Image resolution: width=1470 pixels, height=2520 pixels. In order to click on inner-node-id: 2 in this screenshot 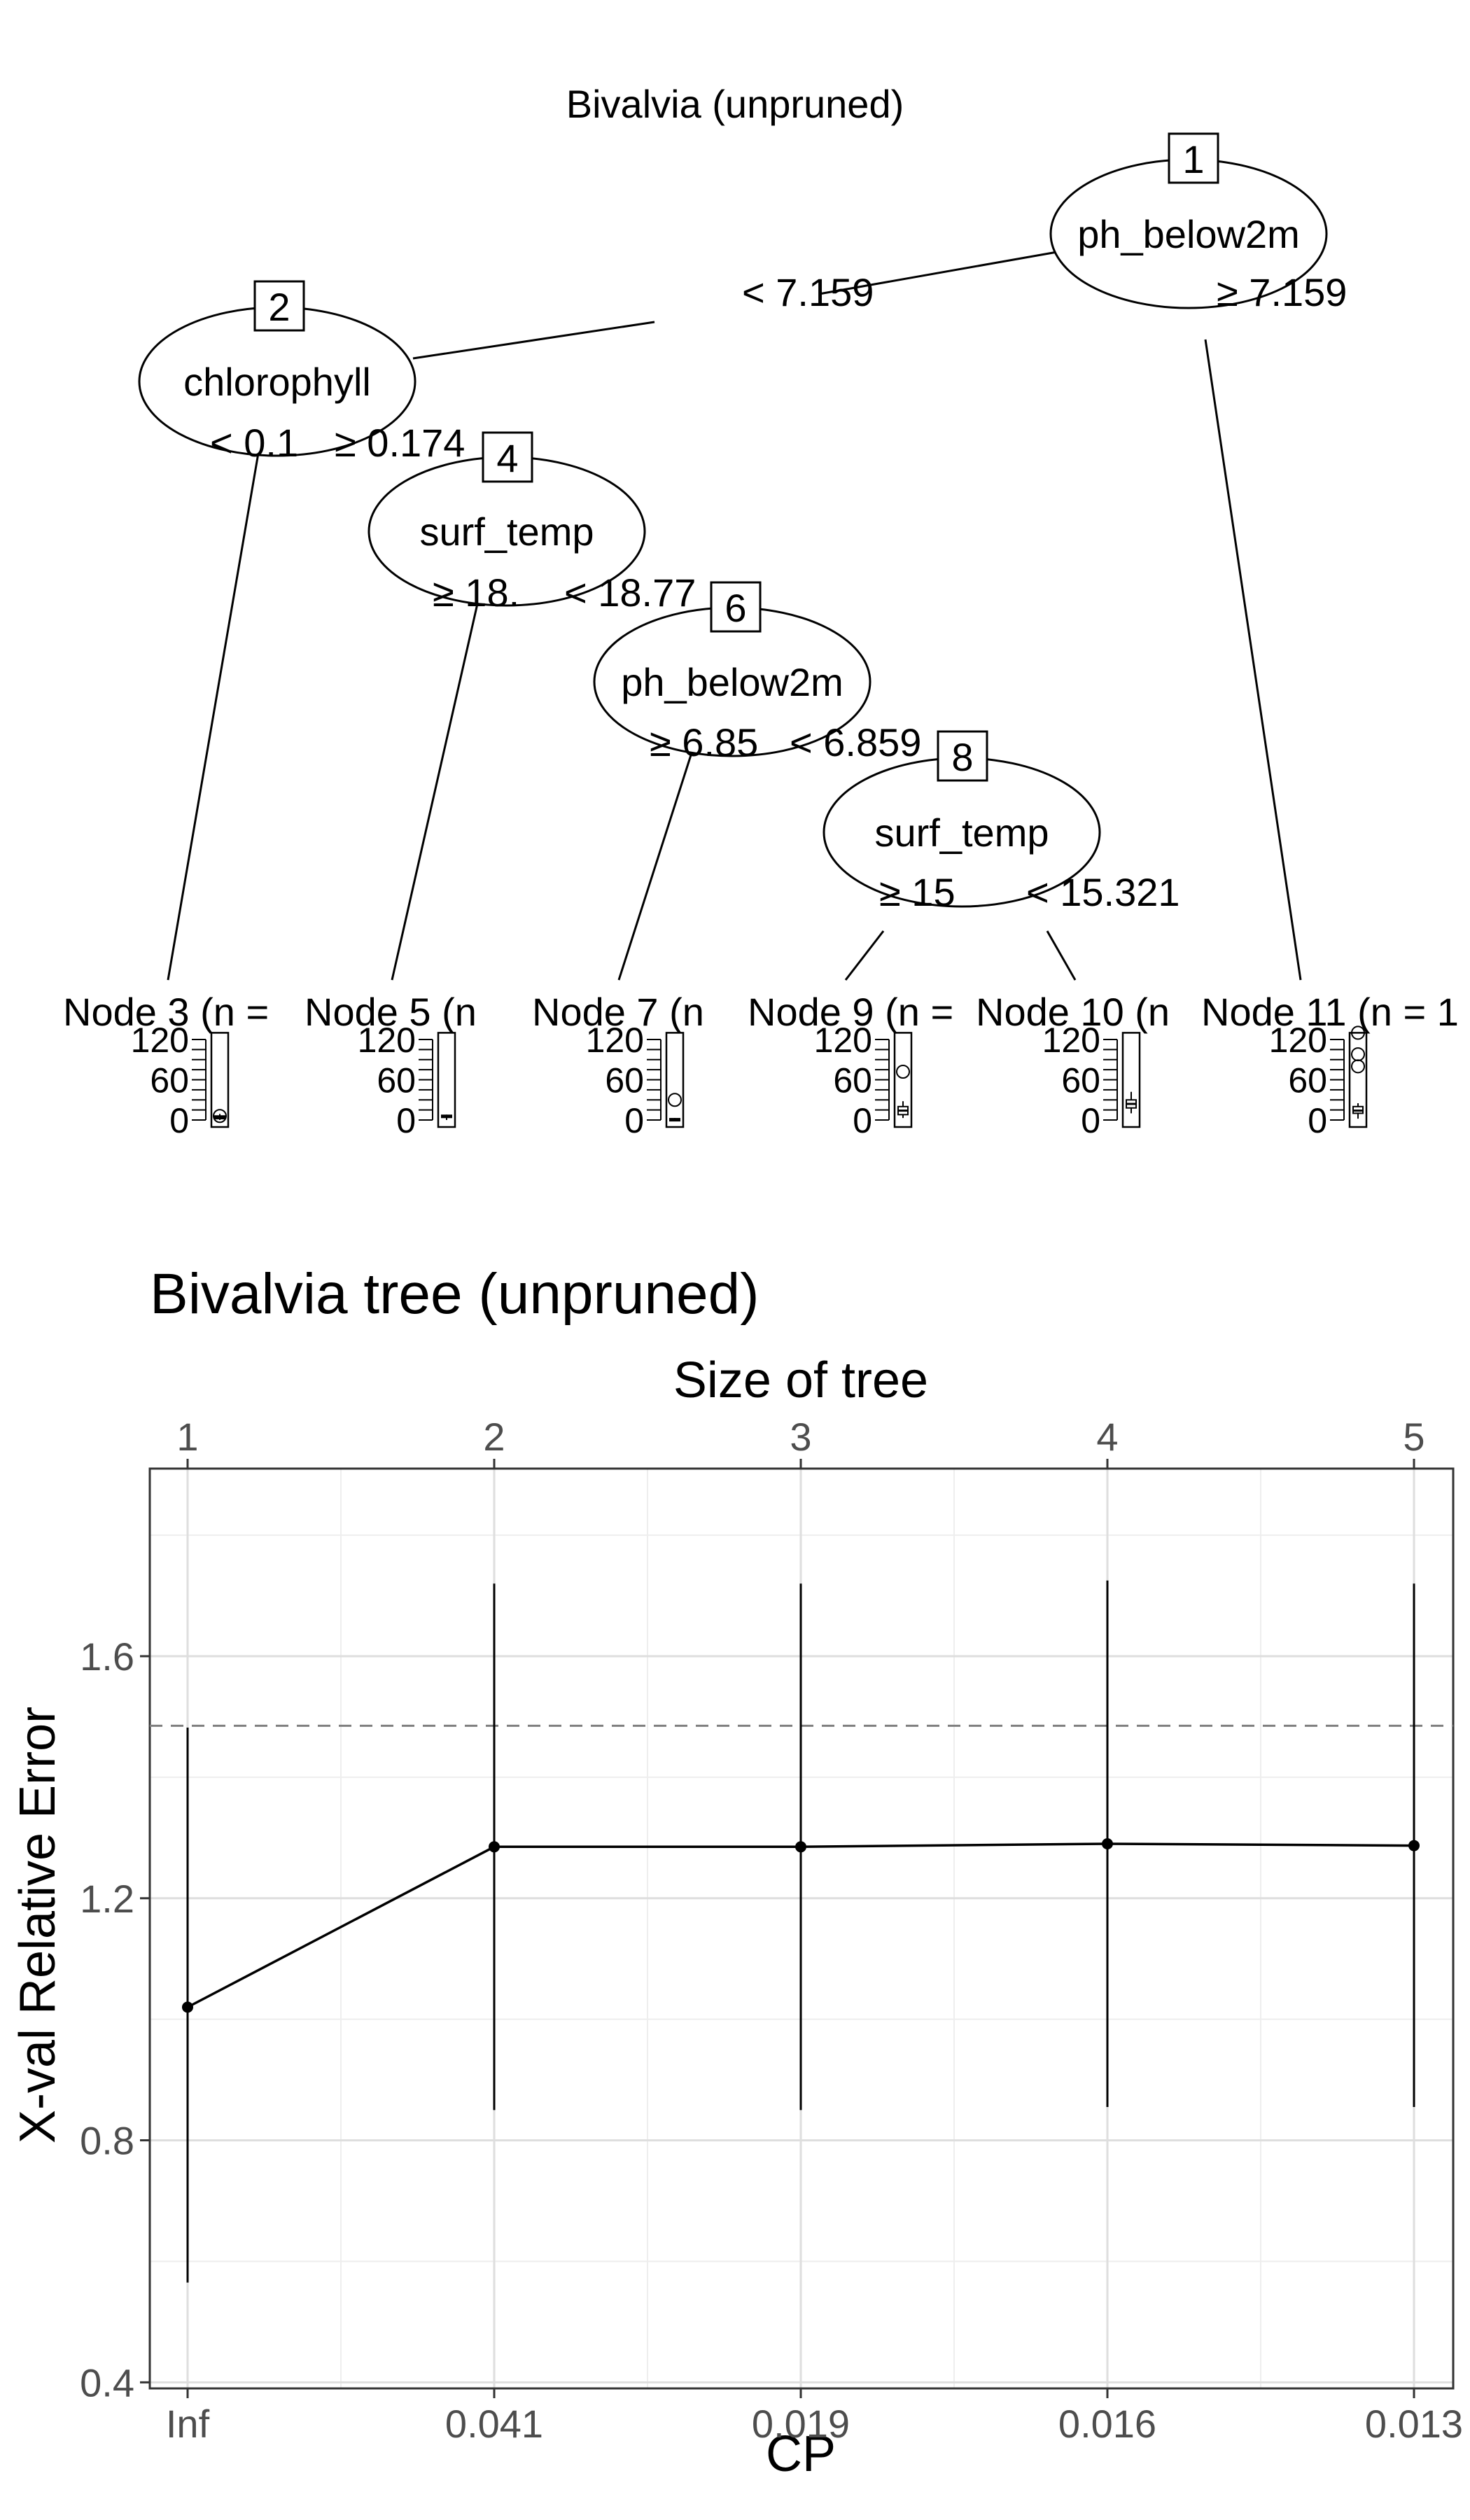, I will do `click(279, 307)`.